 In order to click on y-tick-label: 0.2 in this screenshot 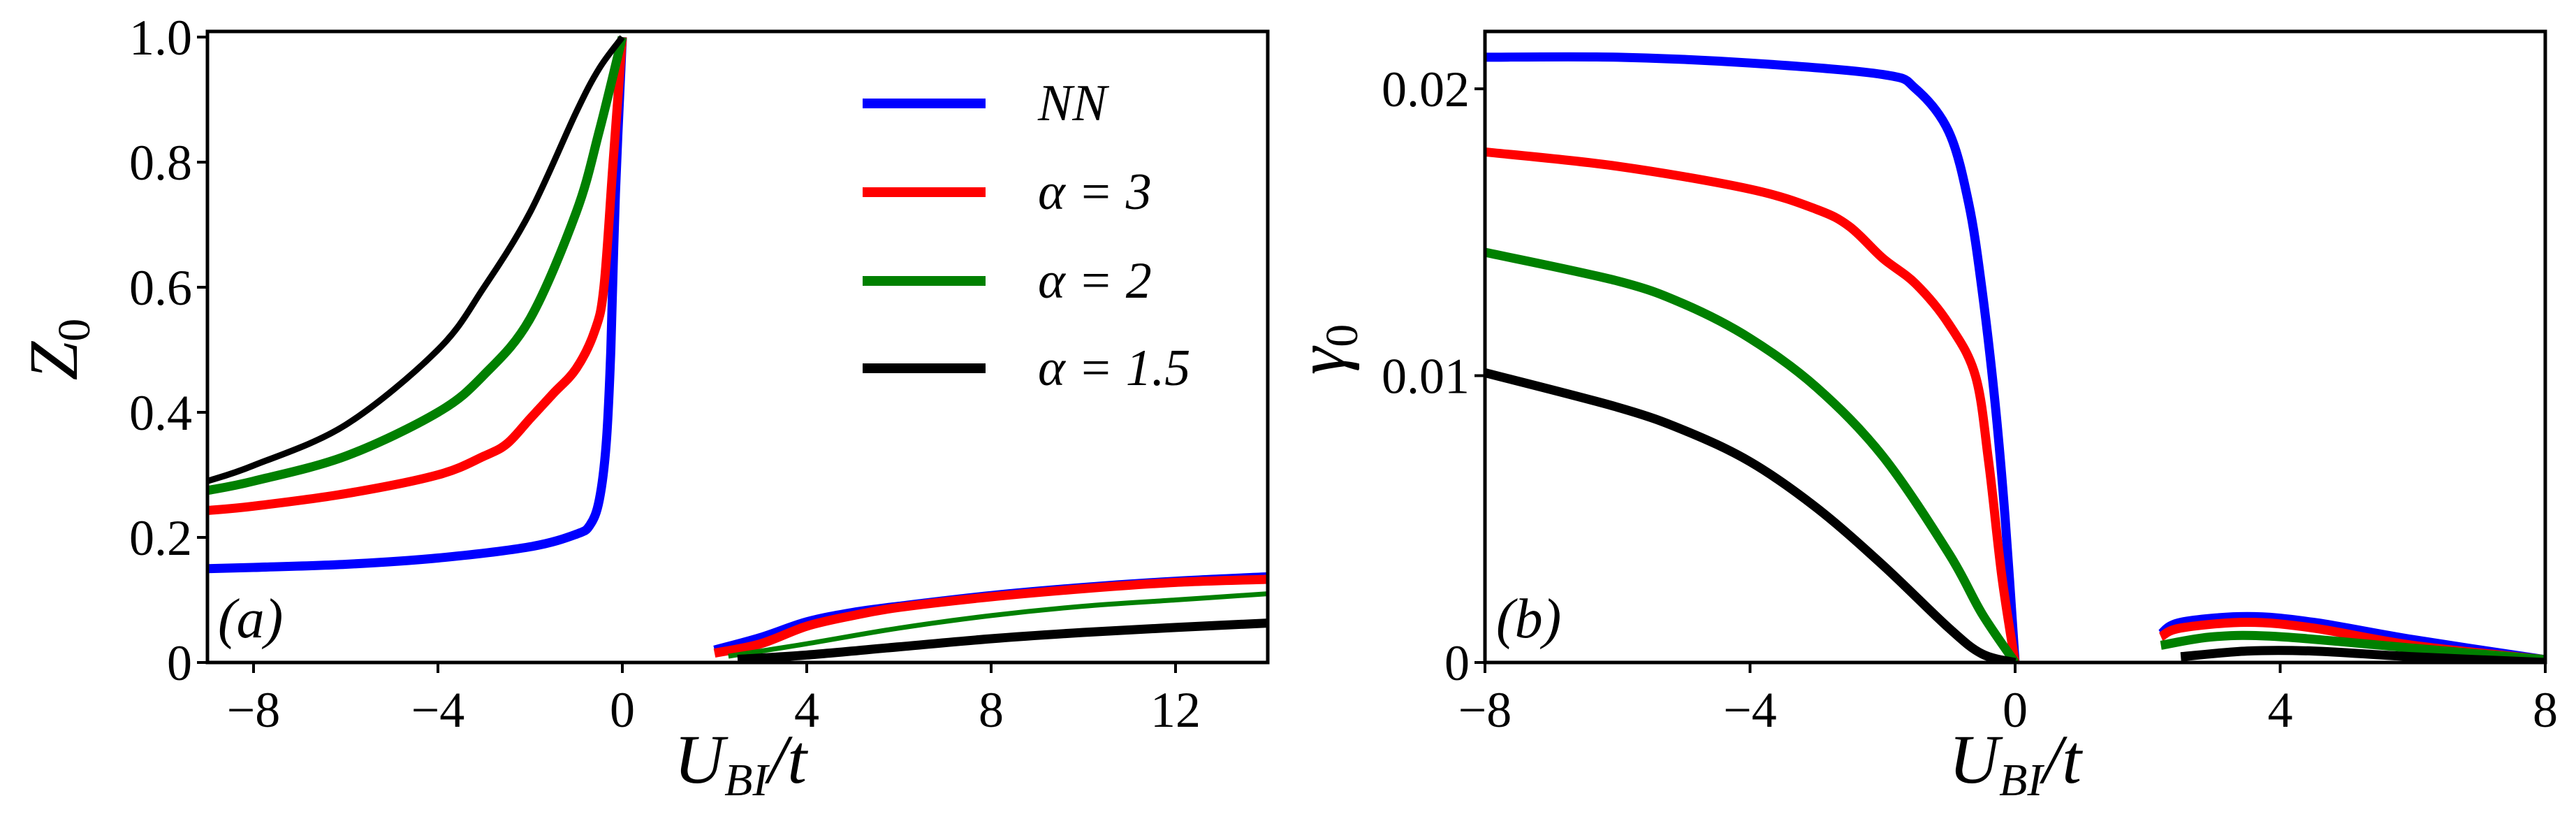, I will do `click(160, 538)`.